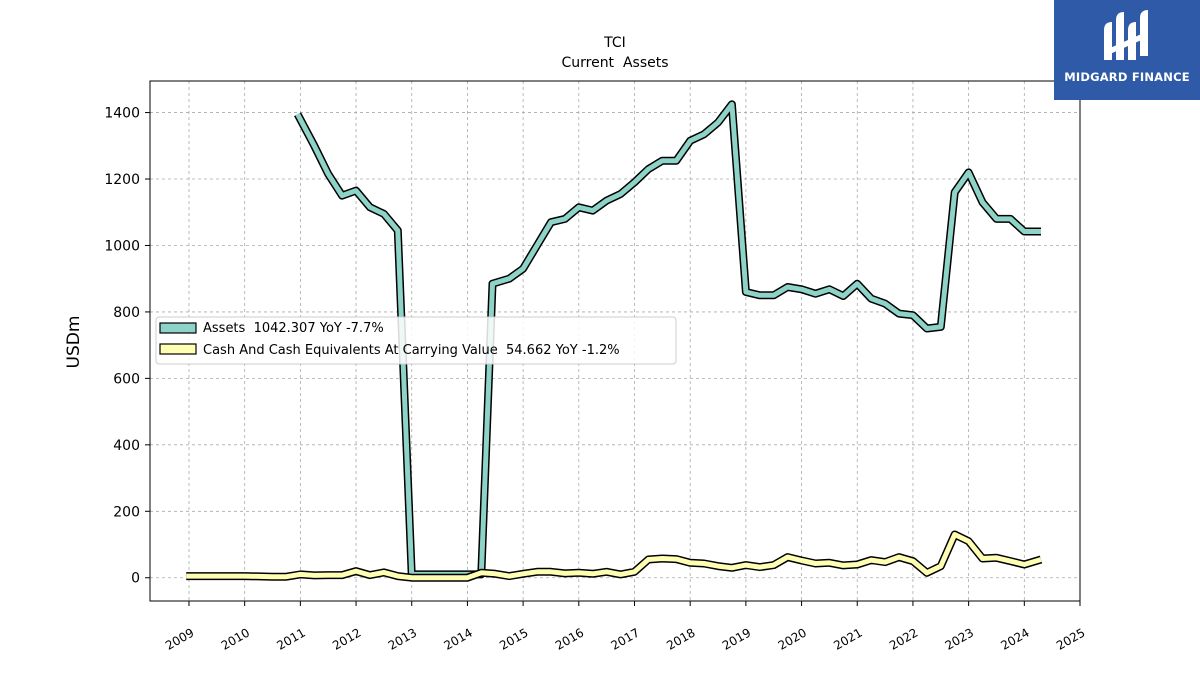  Describe the element at coordinates (736, 638) in the screenshot. I see `x-tick-label: 2019` at that location.